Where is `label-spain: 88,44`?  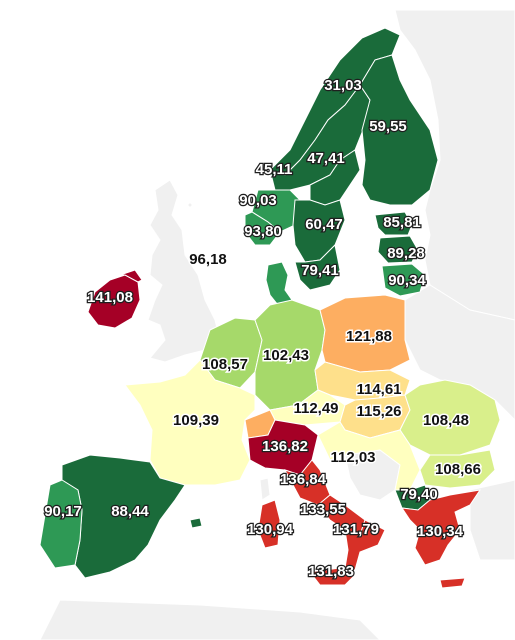 label-spain: 88,44 is located at coordinates (130, 511).